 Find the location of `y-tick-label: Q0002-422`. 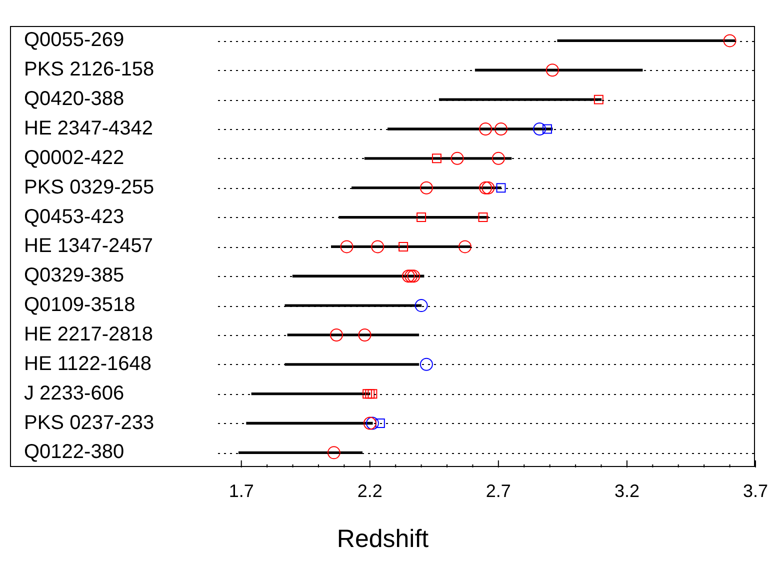

y-tick-label: Q0002-422 is located at coordinates (74, 157).